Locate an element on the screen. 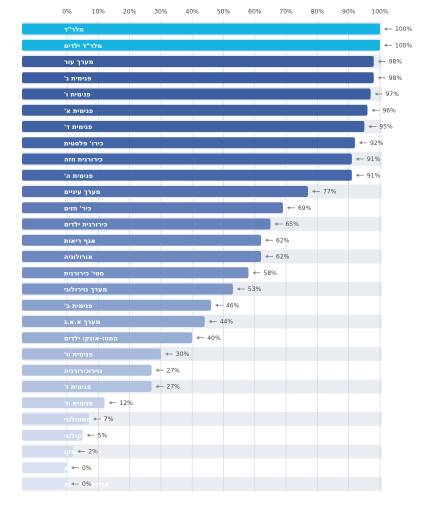 The image size is (421, 510). value-label: 27% is located at coordinates (174, 387).